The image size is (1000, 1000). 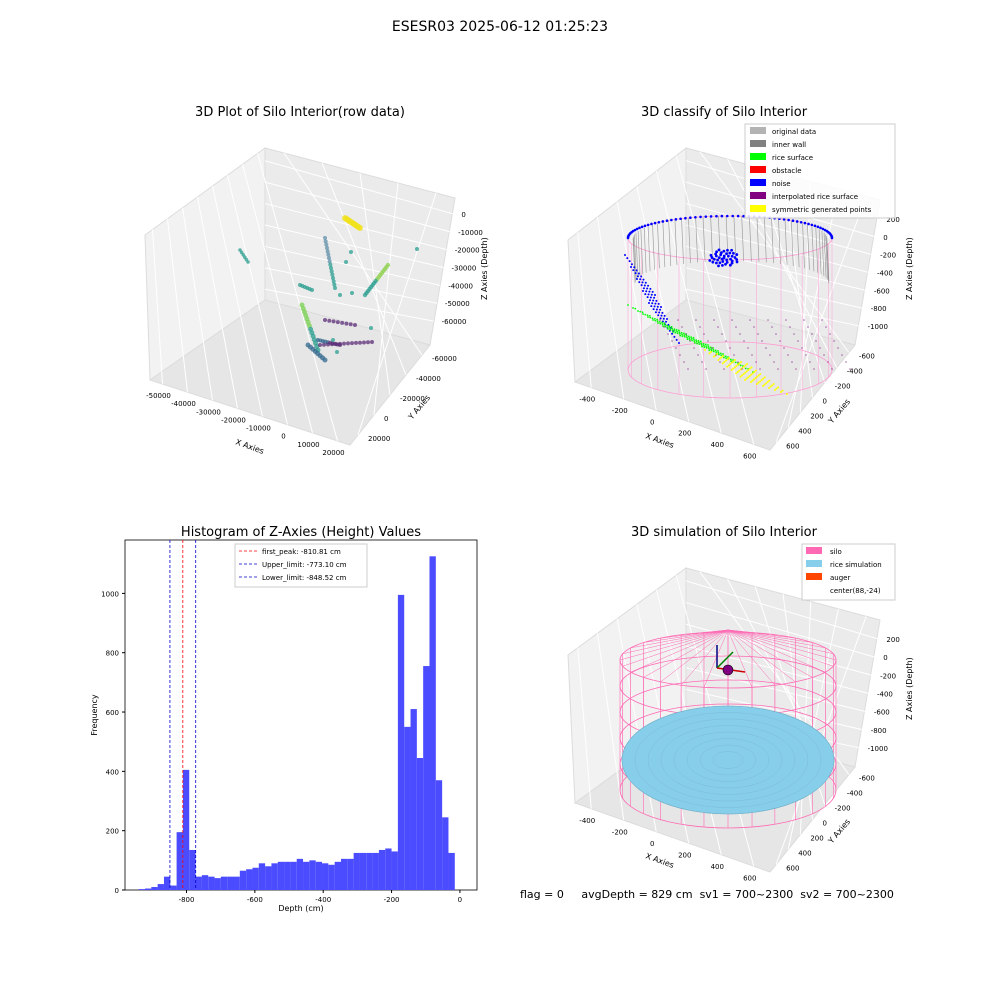 I want to click on x-tick-label: -200, so click(x=392, y=900).